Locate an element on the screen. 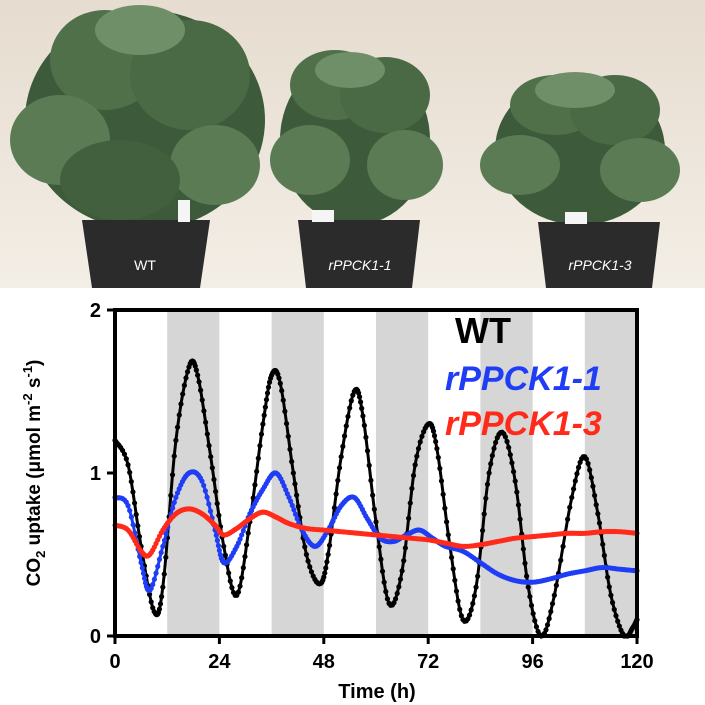  legend-wt: WT is located at coordinates (483, 330).